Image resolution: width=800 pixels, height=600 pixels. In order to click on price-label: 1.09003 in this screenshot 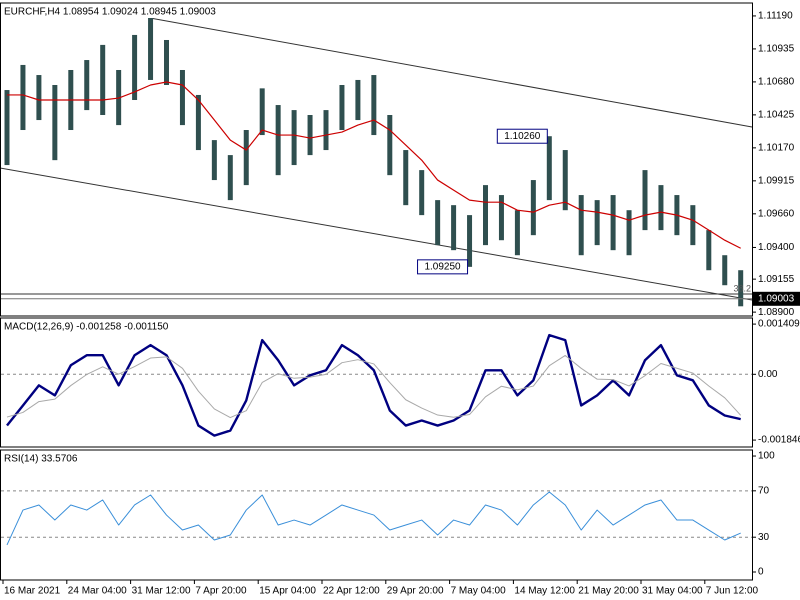, I will do `click(776, 298)`.